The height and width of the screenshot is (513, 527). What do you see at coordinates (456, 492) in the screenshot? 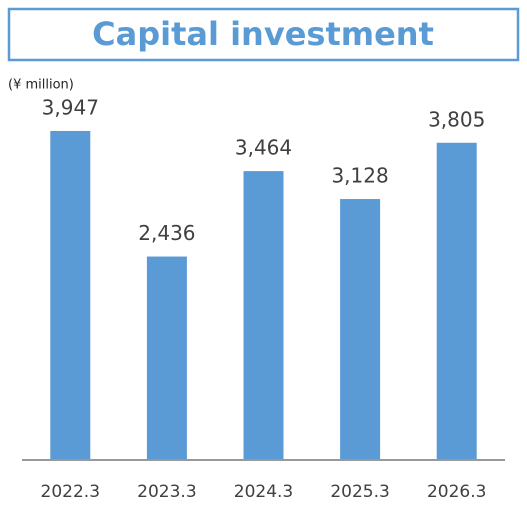
I see `x-tick-label: 2026.3` at bounding box center [456, 492].